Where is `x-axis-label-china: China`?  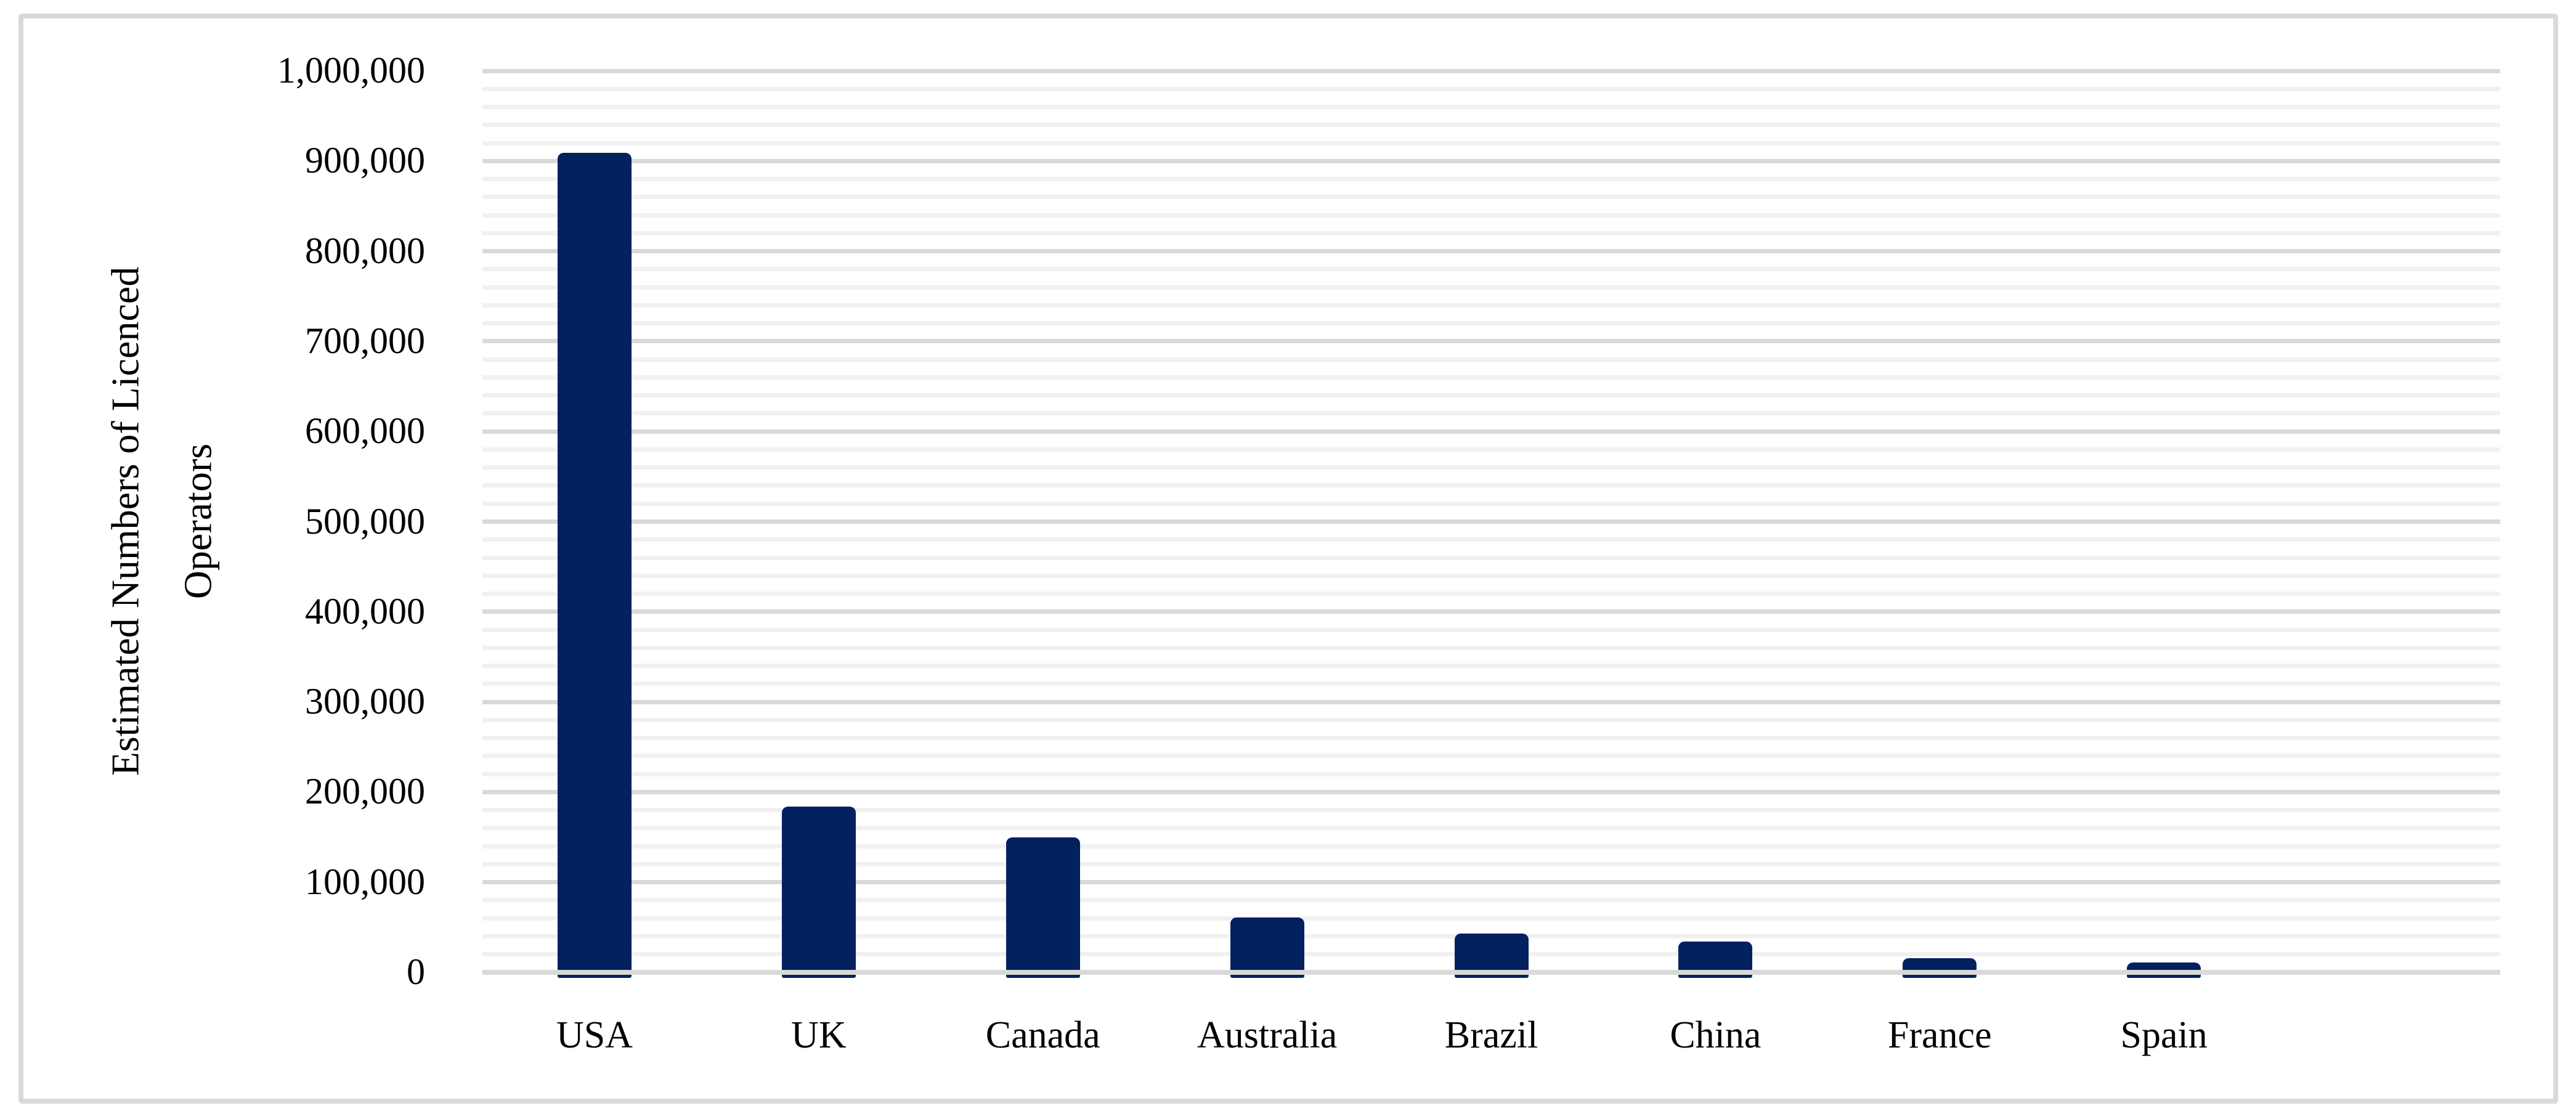
x-axis-label-china: China is located at coordinates (1715, 1035).